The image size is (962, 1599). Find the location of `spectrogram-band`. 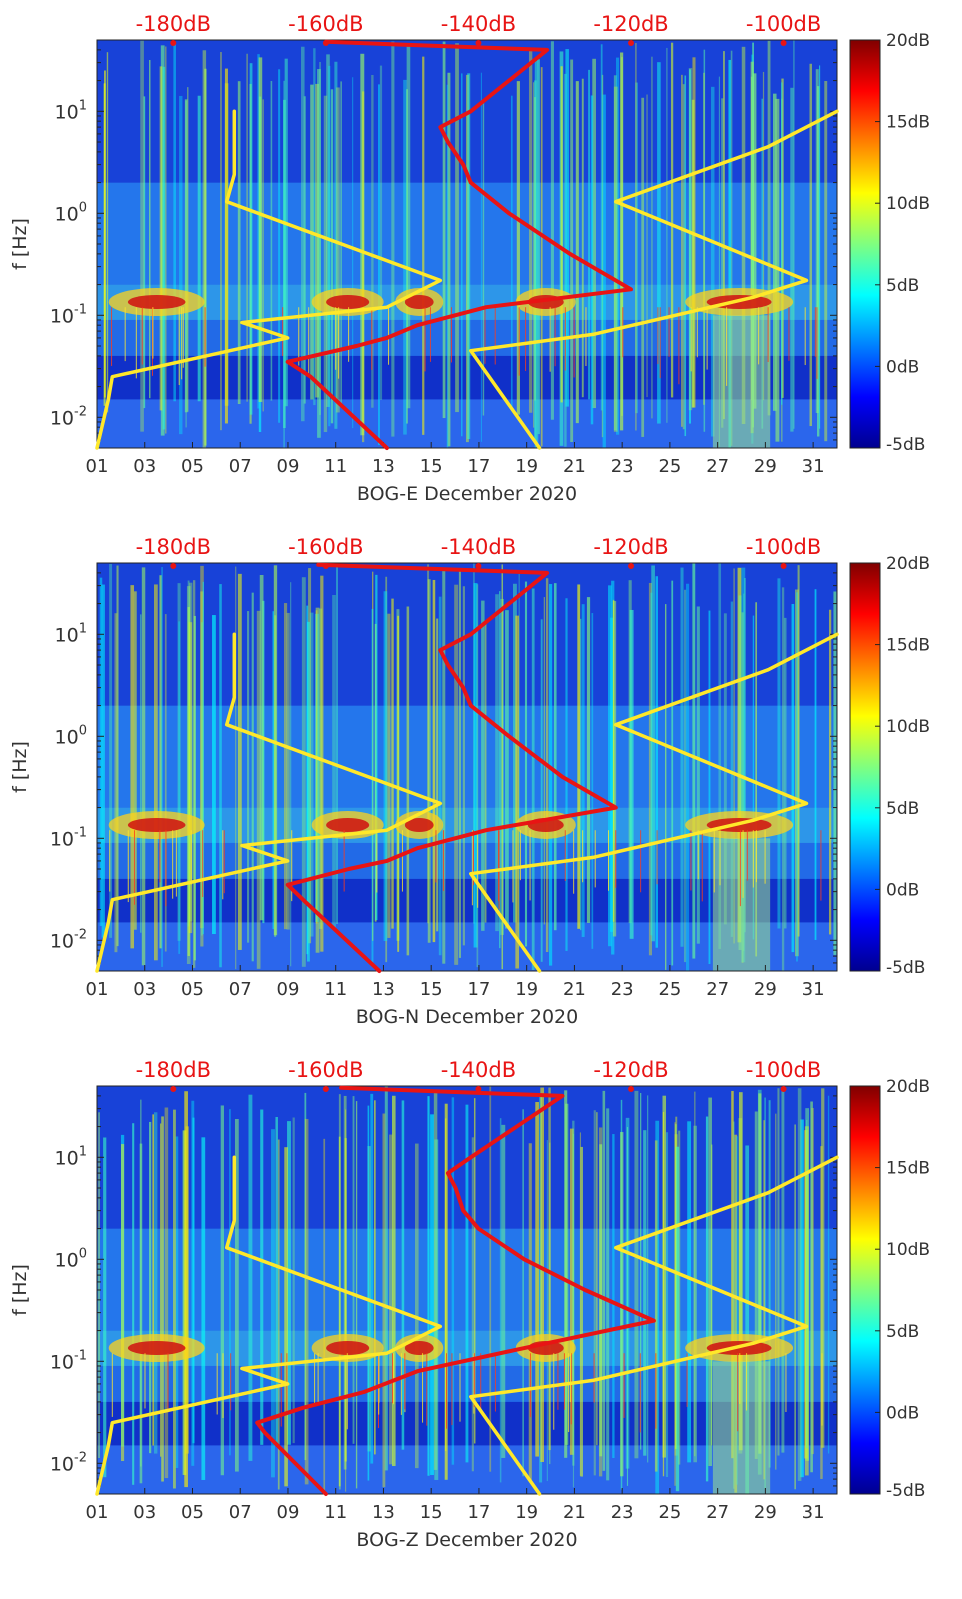

spectrogram-band is located at coordinates (467, 233).